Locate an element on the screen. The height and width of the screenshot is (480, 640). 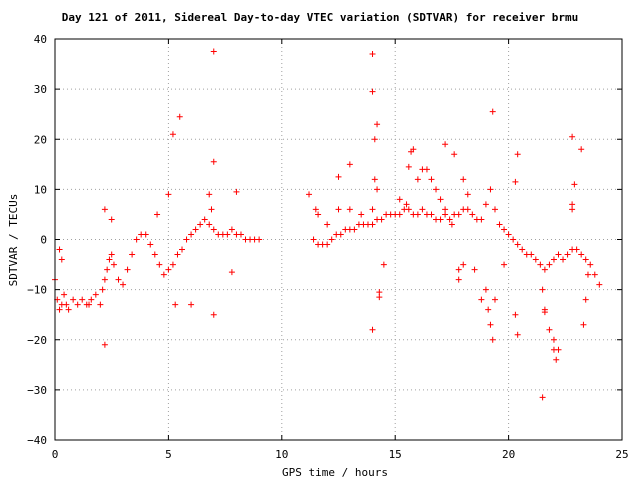
y-tick-label: 0 is located at coordinates (43, 240).